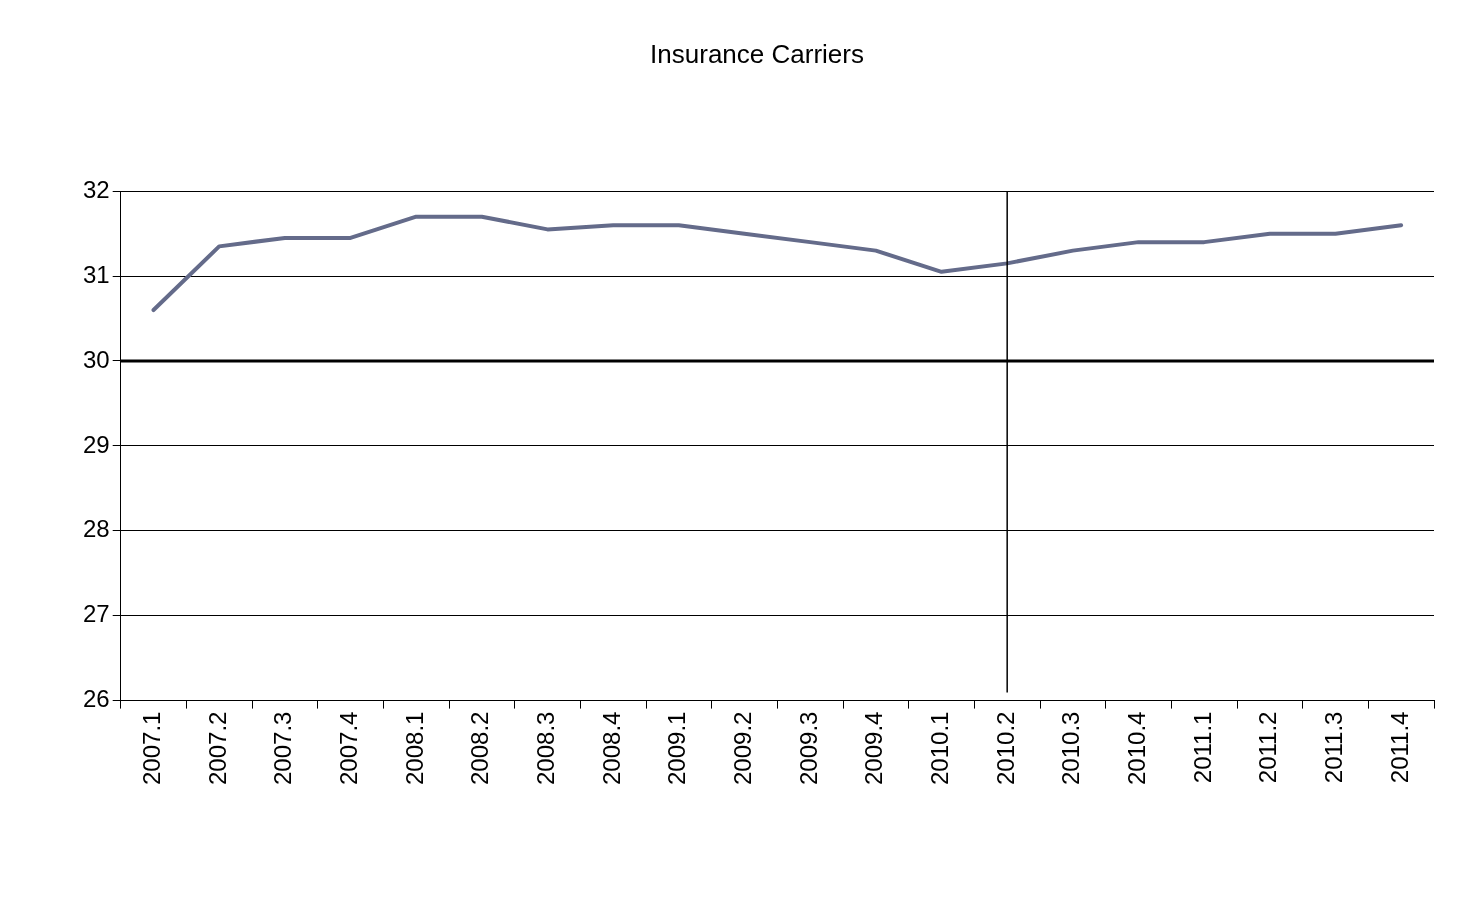  What do you see at coordinates (96, 444) in the screenshot?
I see `y-tick-label: 29` at bounding box center [96, 444].